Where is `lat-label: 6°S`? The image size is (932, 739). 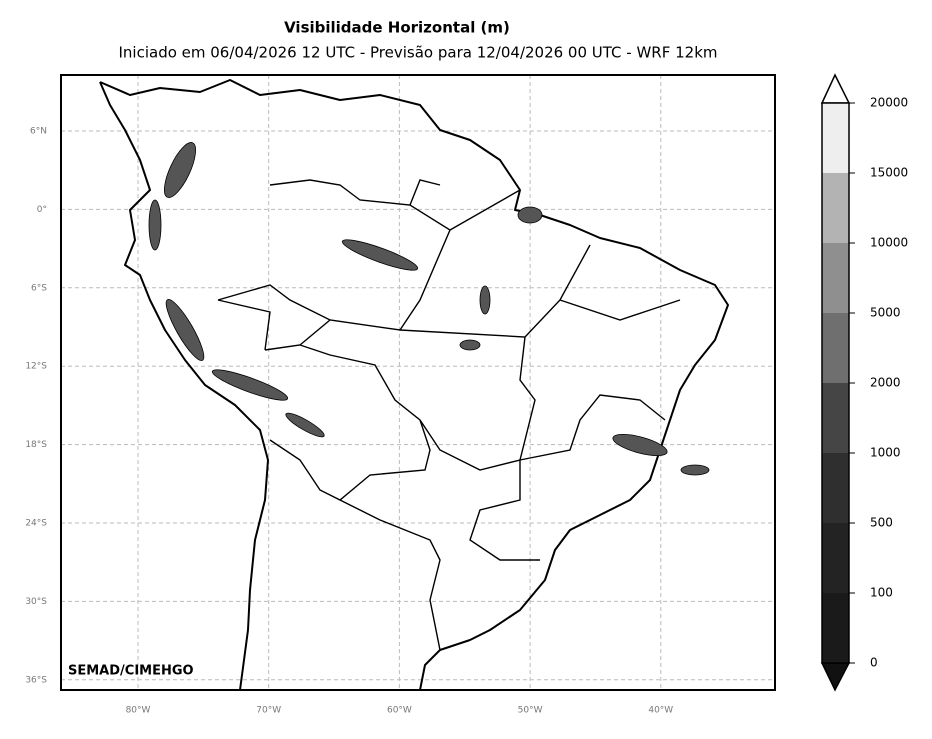 lat-label: 6°S is located at coordinates (39, 288).